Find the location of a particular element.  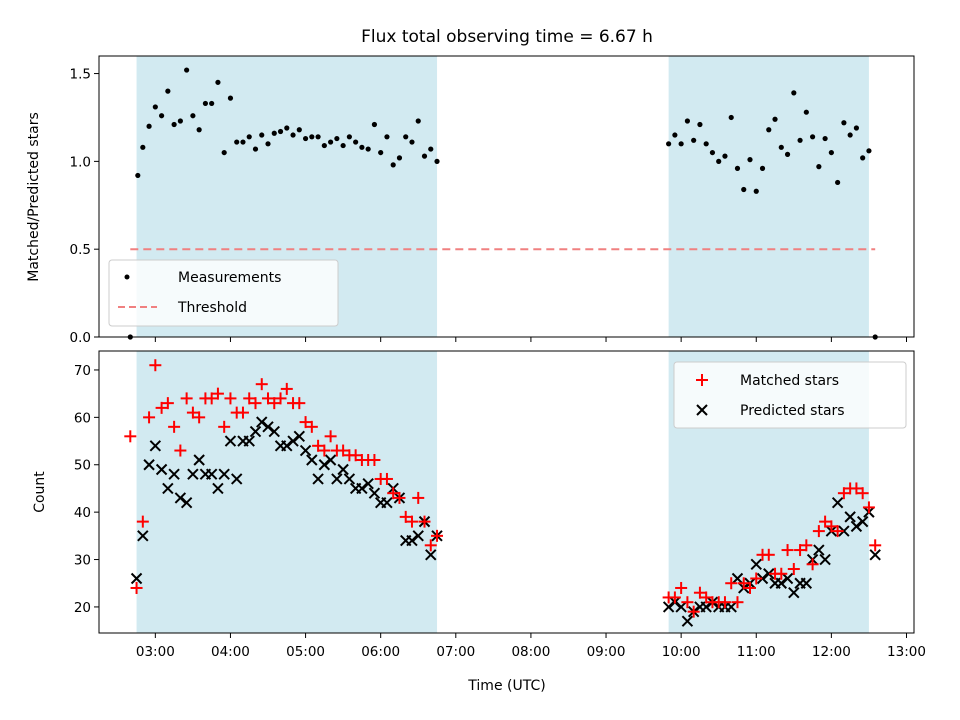

x-tick-label: 08:00 is located at coordinates (530, 652).